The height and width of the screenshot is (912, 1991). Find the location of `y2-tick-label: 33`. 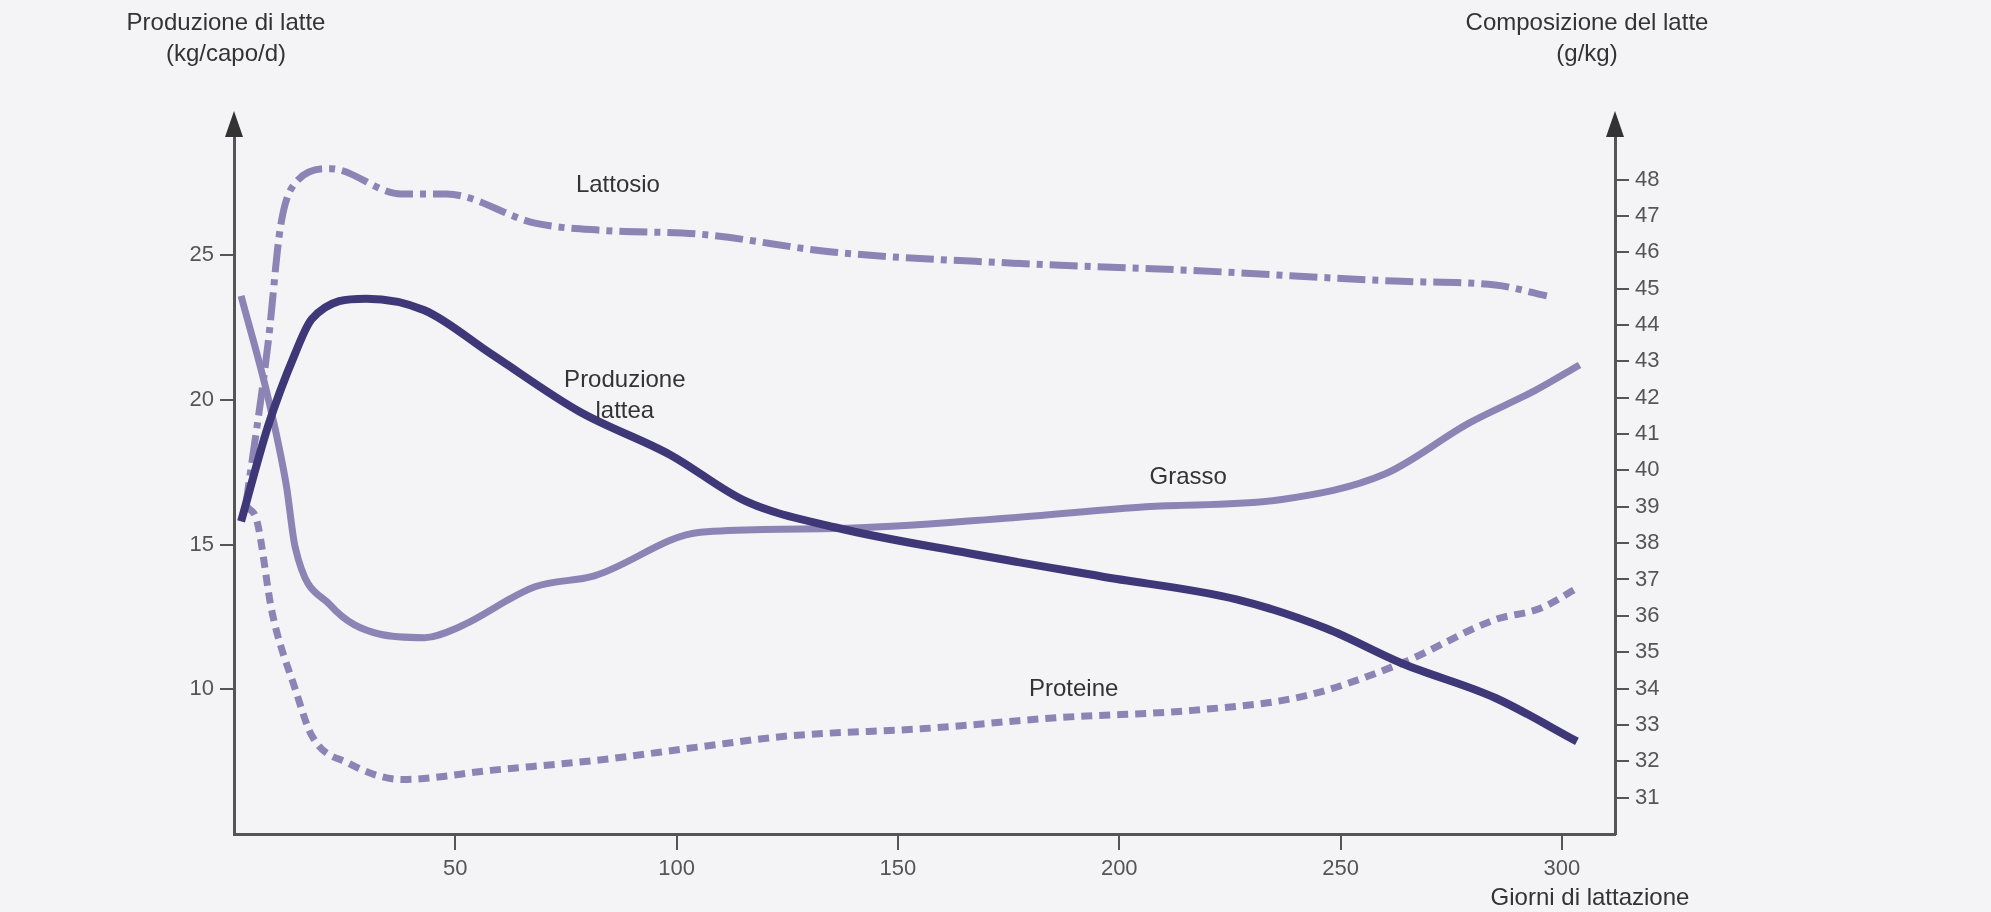

y2-tick-label: 33 is located at coordinates (1647, 723).